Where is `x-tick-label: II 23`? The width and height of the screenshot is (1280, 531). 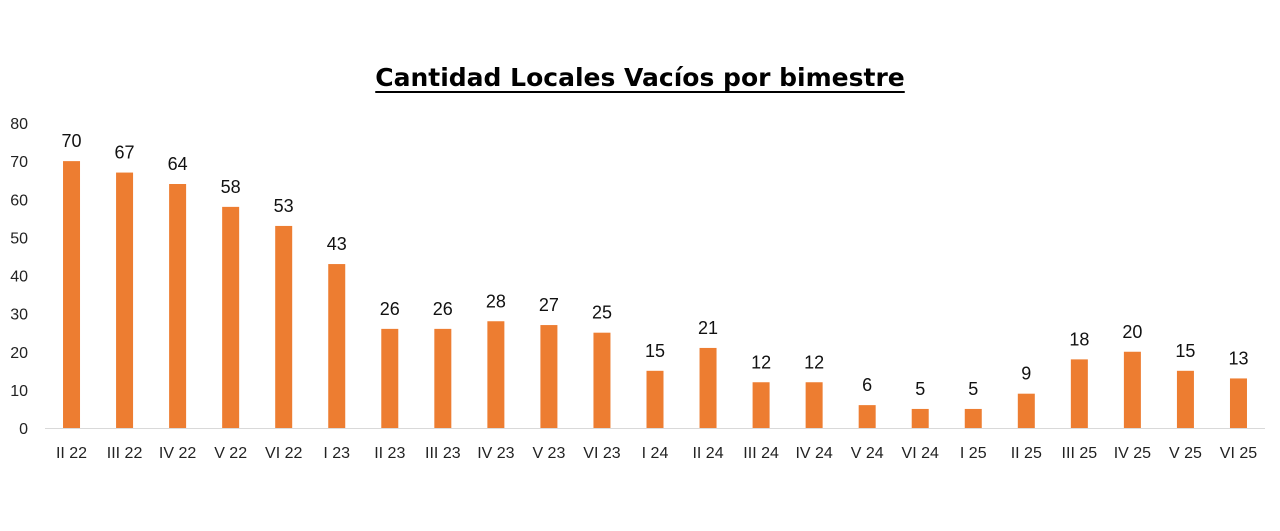
x-tick-label: II 23 is located at coordinates (389, 453).